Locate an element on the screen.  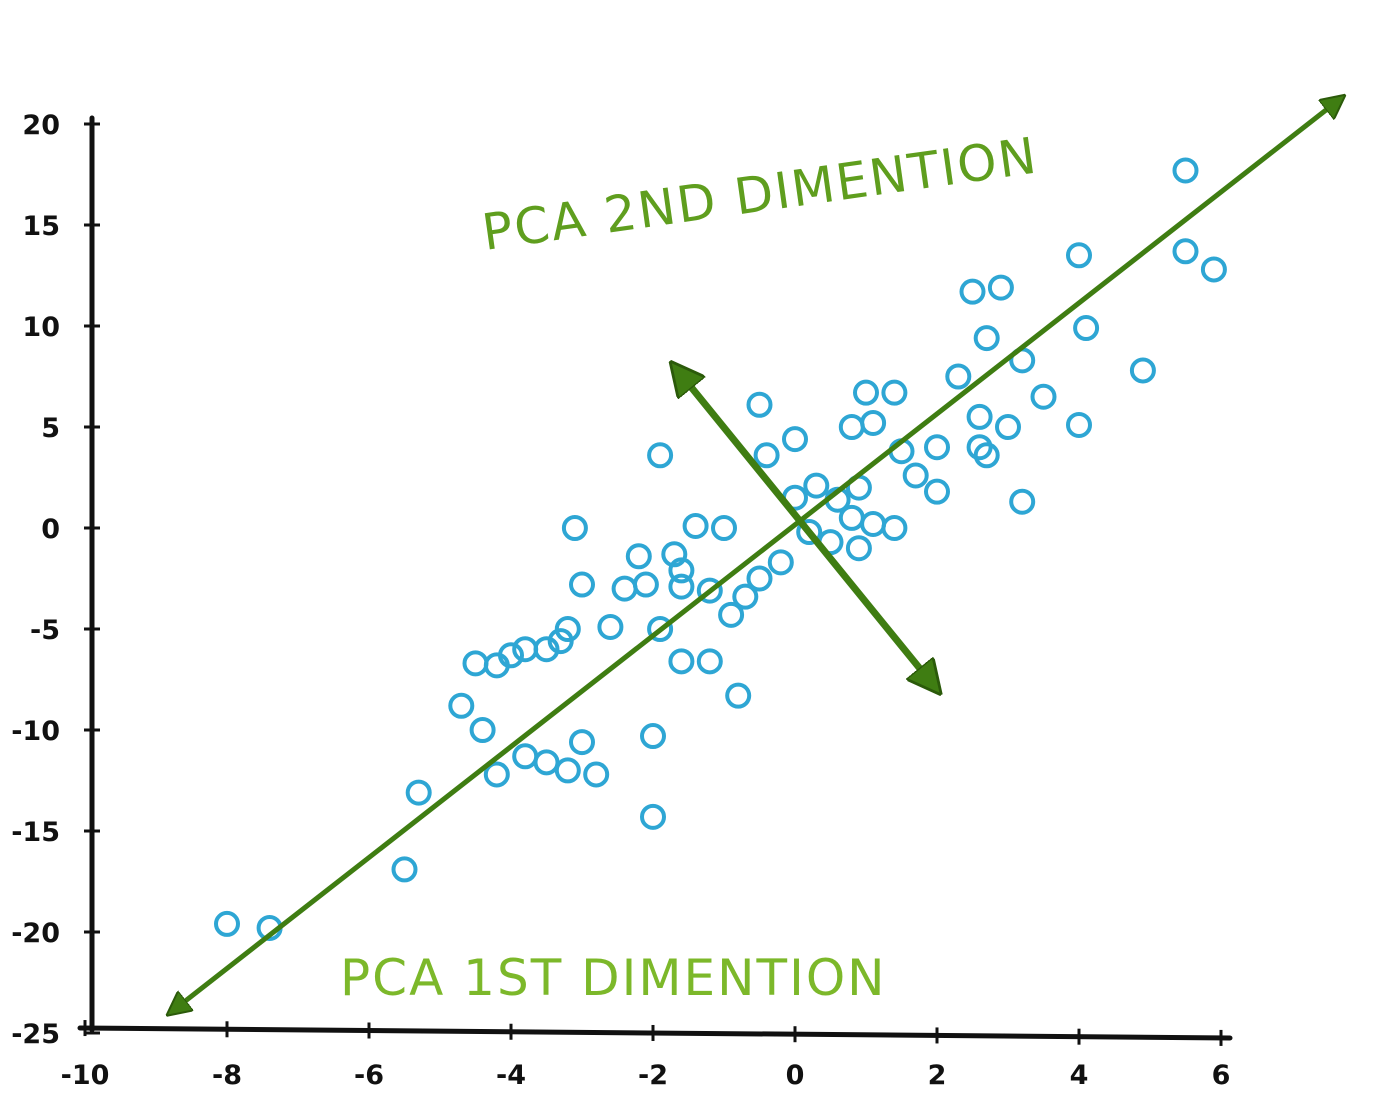
y-tick-label: -15 is located at coordinates (35, 832).